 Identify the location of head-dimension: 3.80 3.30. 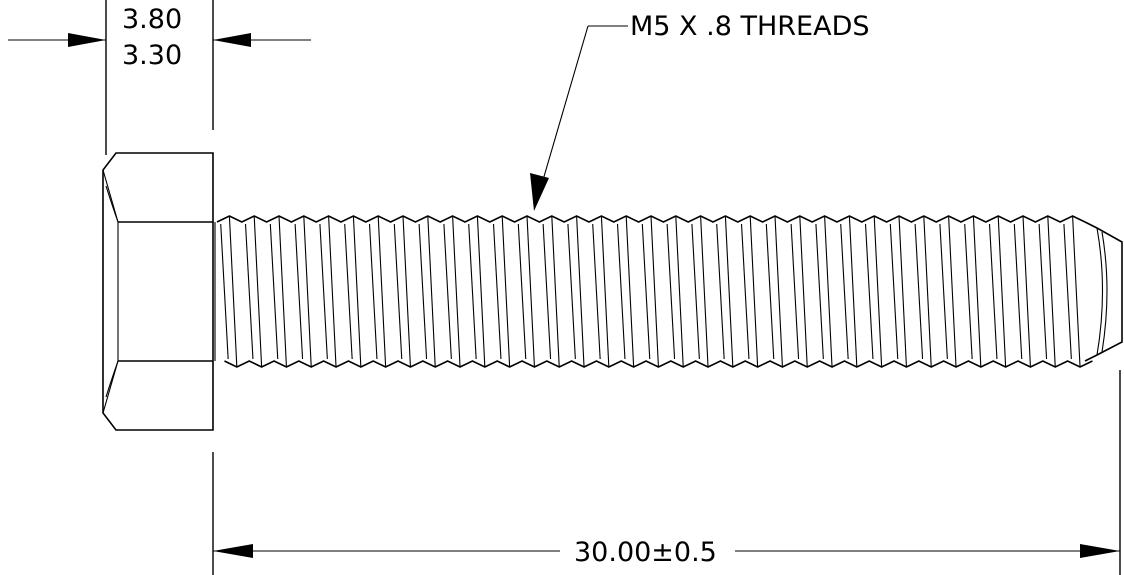
(159, 77).